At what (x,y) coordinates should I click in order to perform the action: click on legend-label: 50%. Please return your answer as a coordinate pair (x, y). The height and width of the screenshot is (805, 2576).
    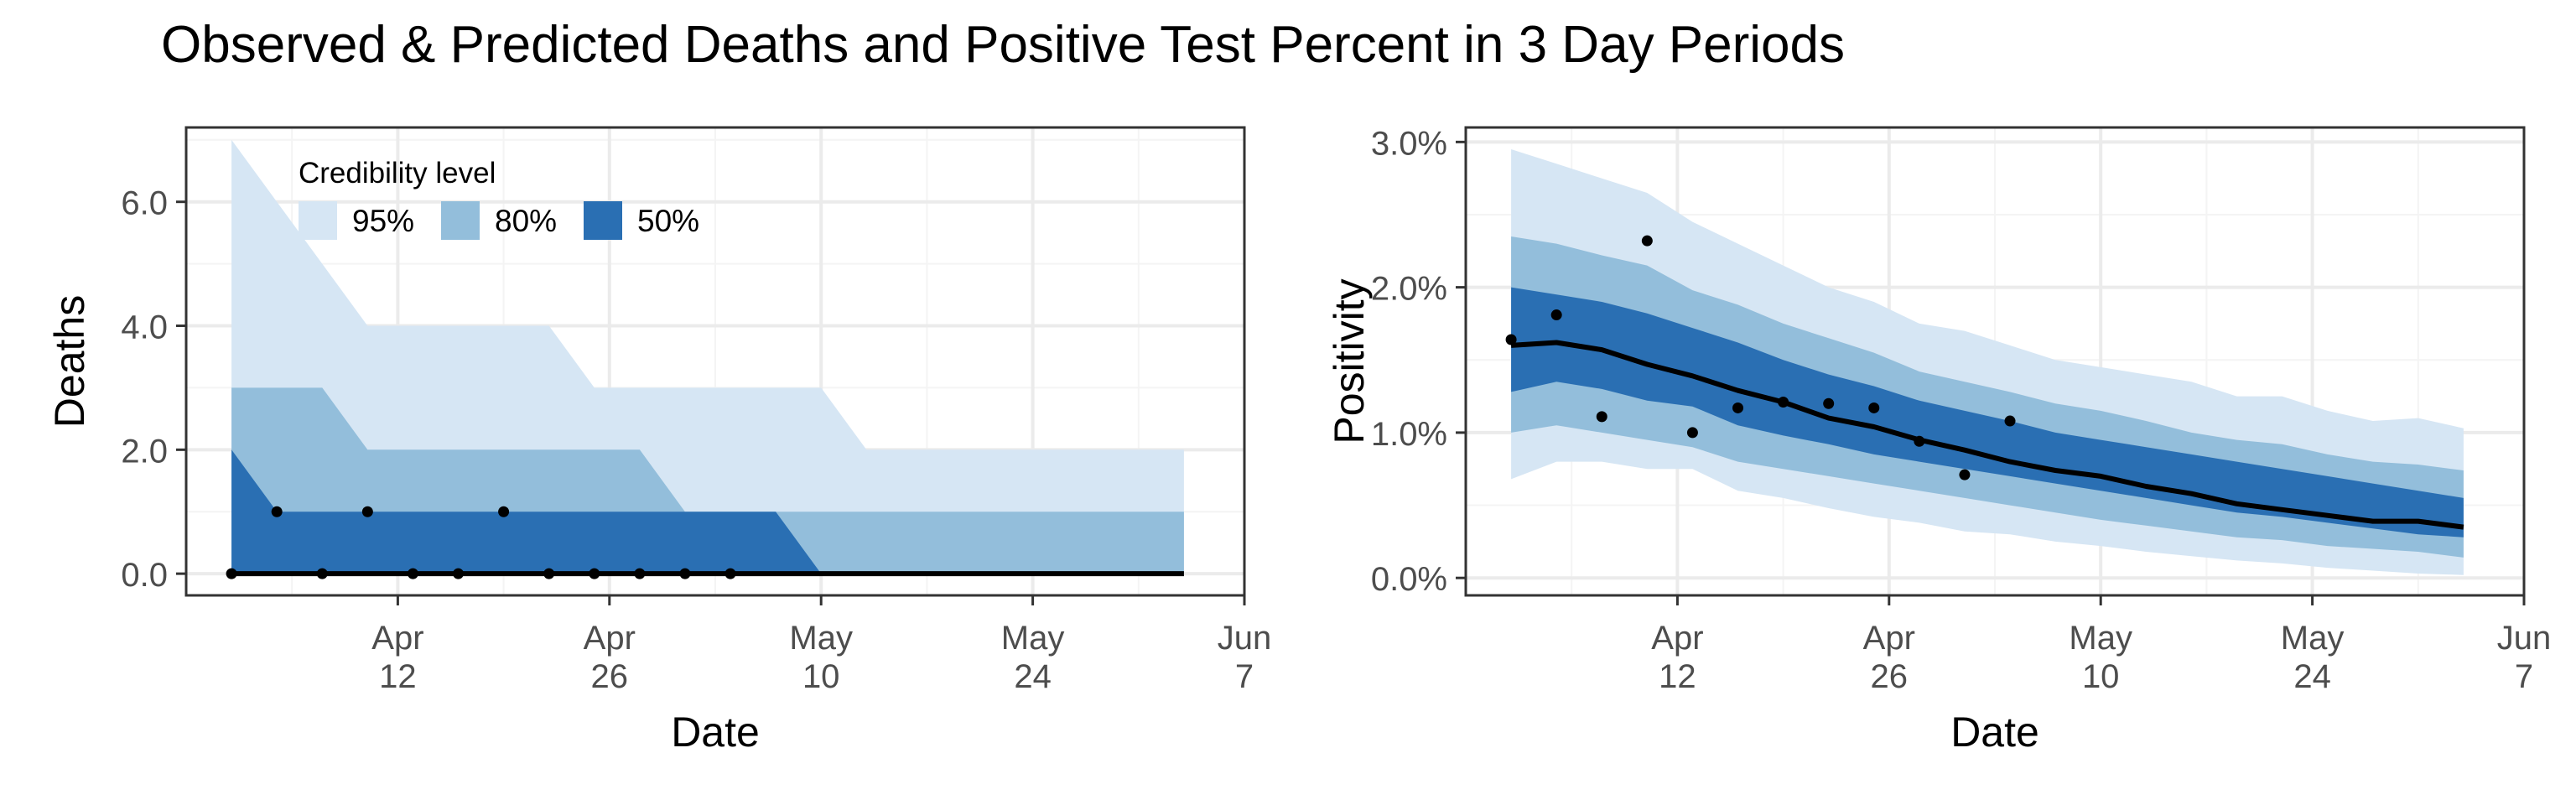
    Looking at the image, I should click on (668, 221).